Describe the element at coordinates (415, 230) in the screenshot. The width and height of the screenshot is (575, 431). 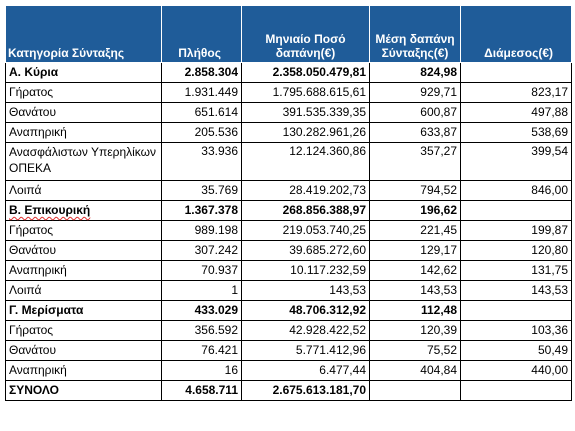
I see `avg-cell: 221,45` at that location.